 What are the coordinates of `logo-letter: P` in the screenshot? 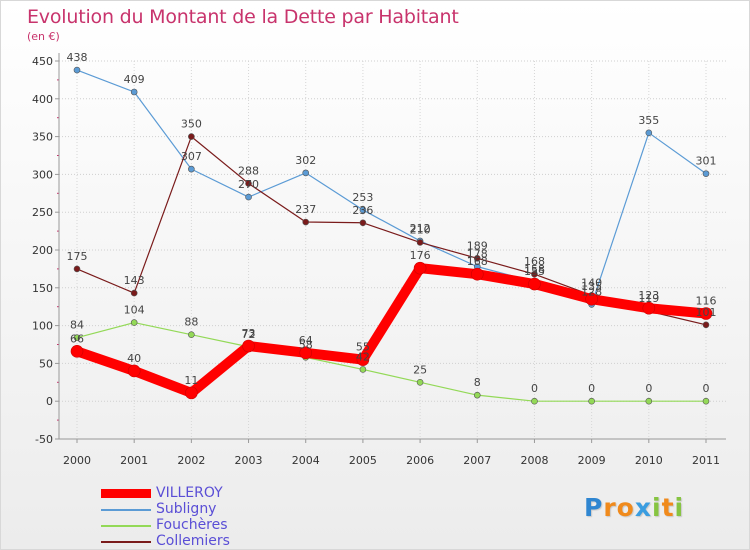 It's located at (594, 507).